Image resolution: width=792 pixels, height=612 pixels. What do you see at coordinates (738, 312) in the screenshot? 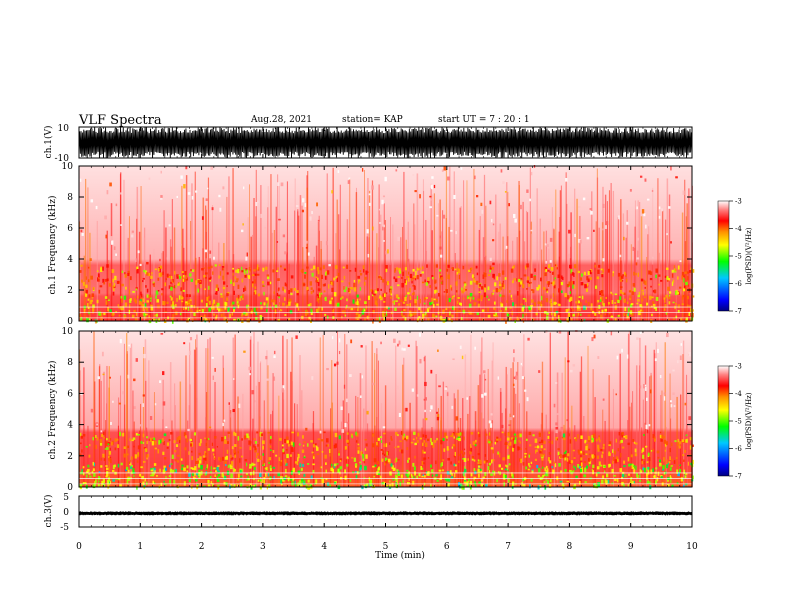
I see `colorbar-tick-label: -7` at bounding box center [738, 312].